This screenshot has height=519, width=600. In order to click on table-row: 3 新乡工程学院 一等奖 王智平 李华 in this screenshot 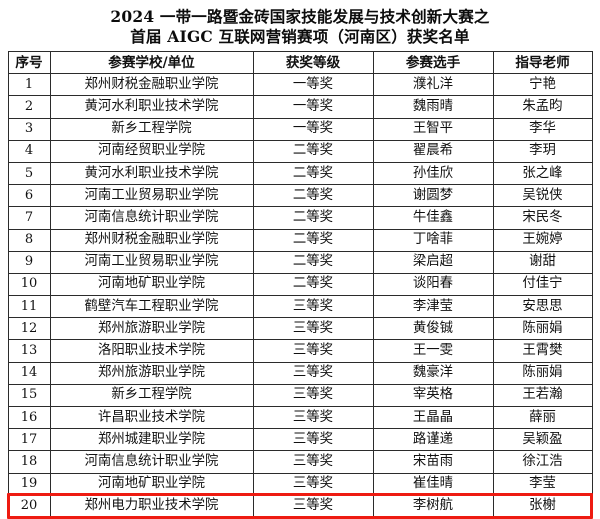, I will do `click(300, 129)`.